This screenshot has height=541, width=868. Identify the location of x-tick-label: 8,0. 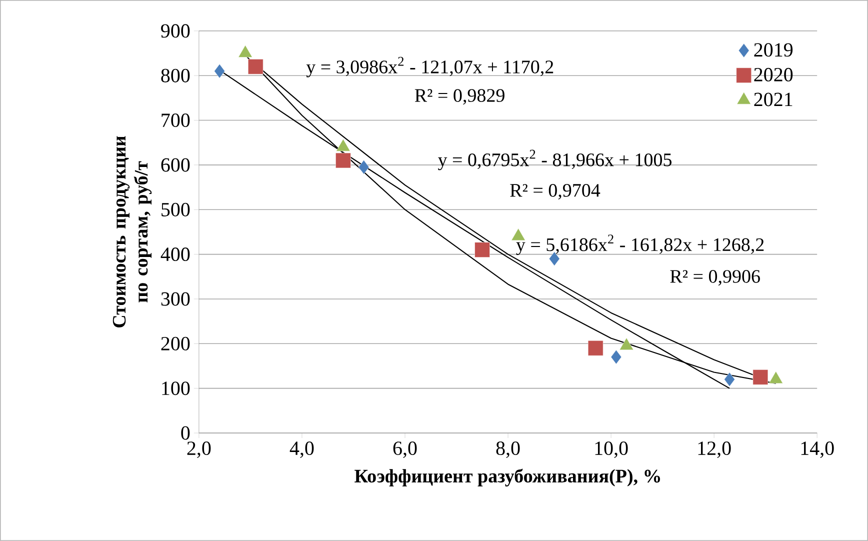
(508, 450).